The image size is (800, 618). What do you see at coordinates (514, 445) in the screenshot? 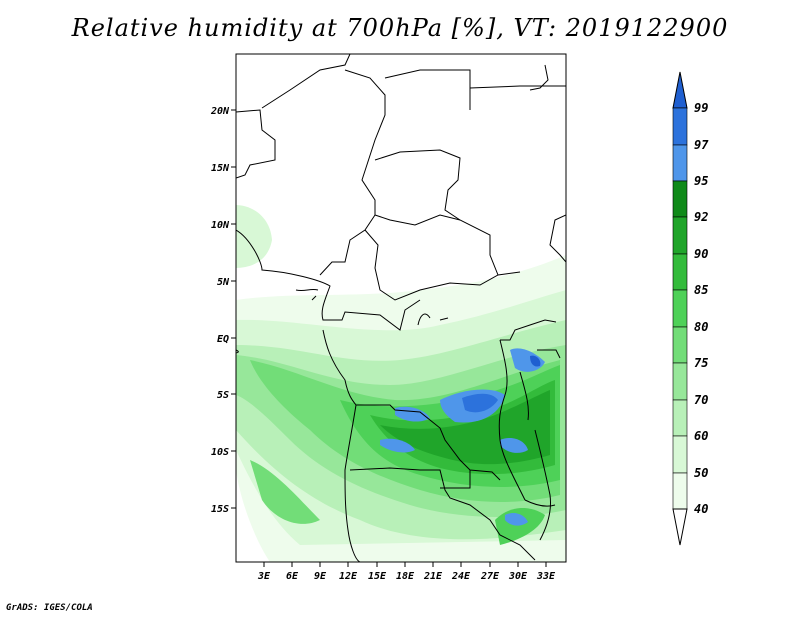
I see `humidity-region-95-e` at bounding box center [514, 445].